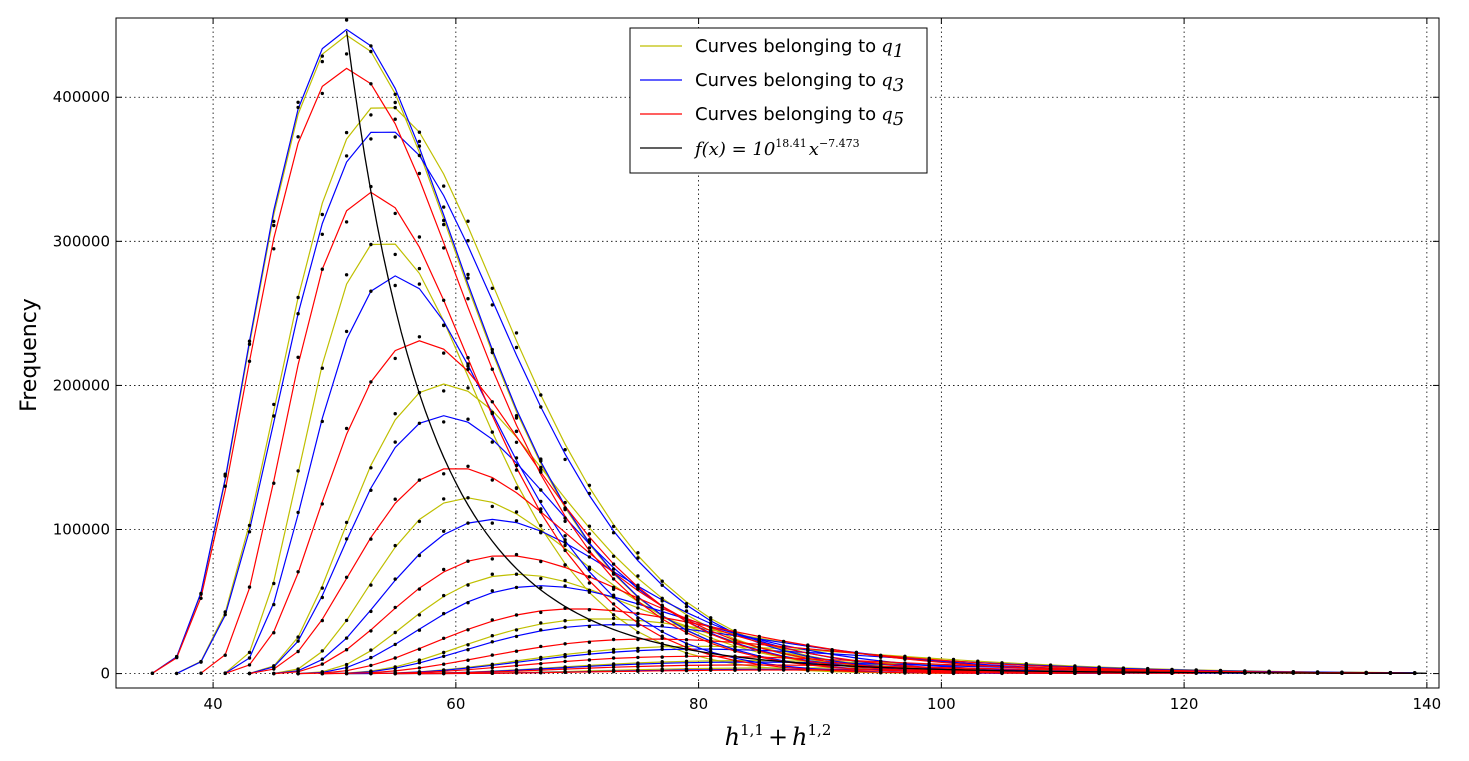 The image size is (1469, 761). I want to click on x-tick-label: 80, so click(698, 704).